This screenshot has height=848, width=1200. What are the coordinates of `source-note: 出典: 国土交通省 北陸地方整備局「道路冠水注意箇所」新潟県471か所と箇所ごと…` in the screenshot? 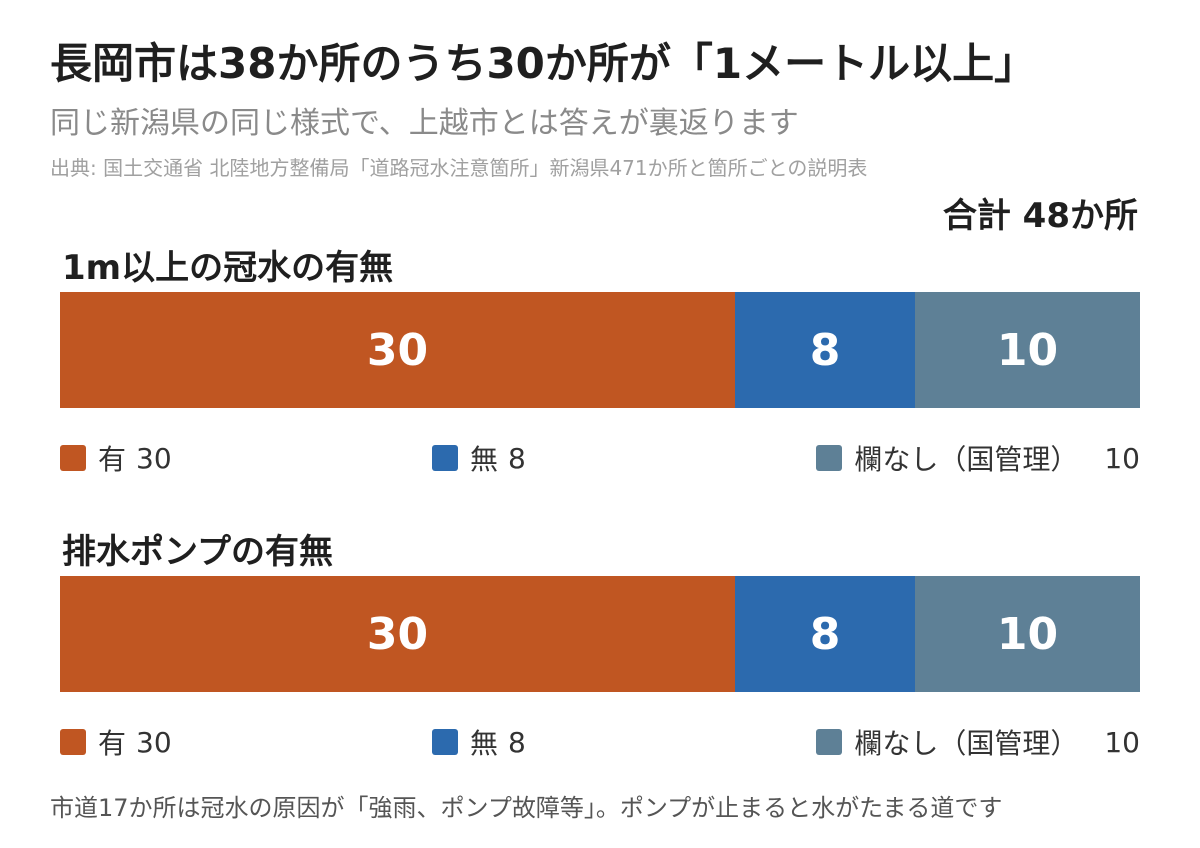 It's located at (459, 168).